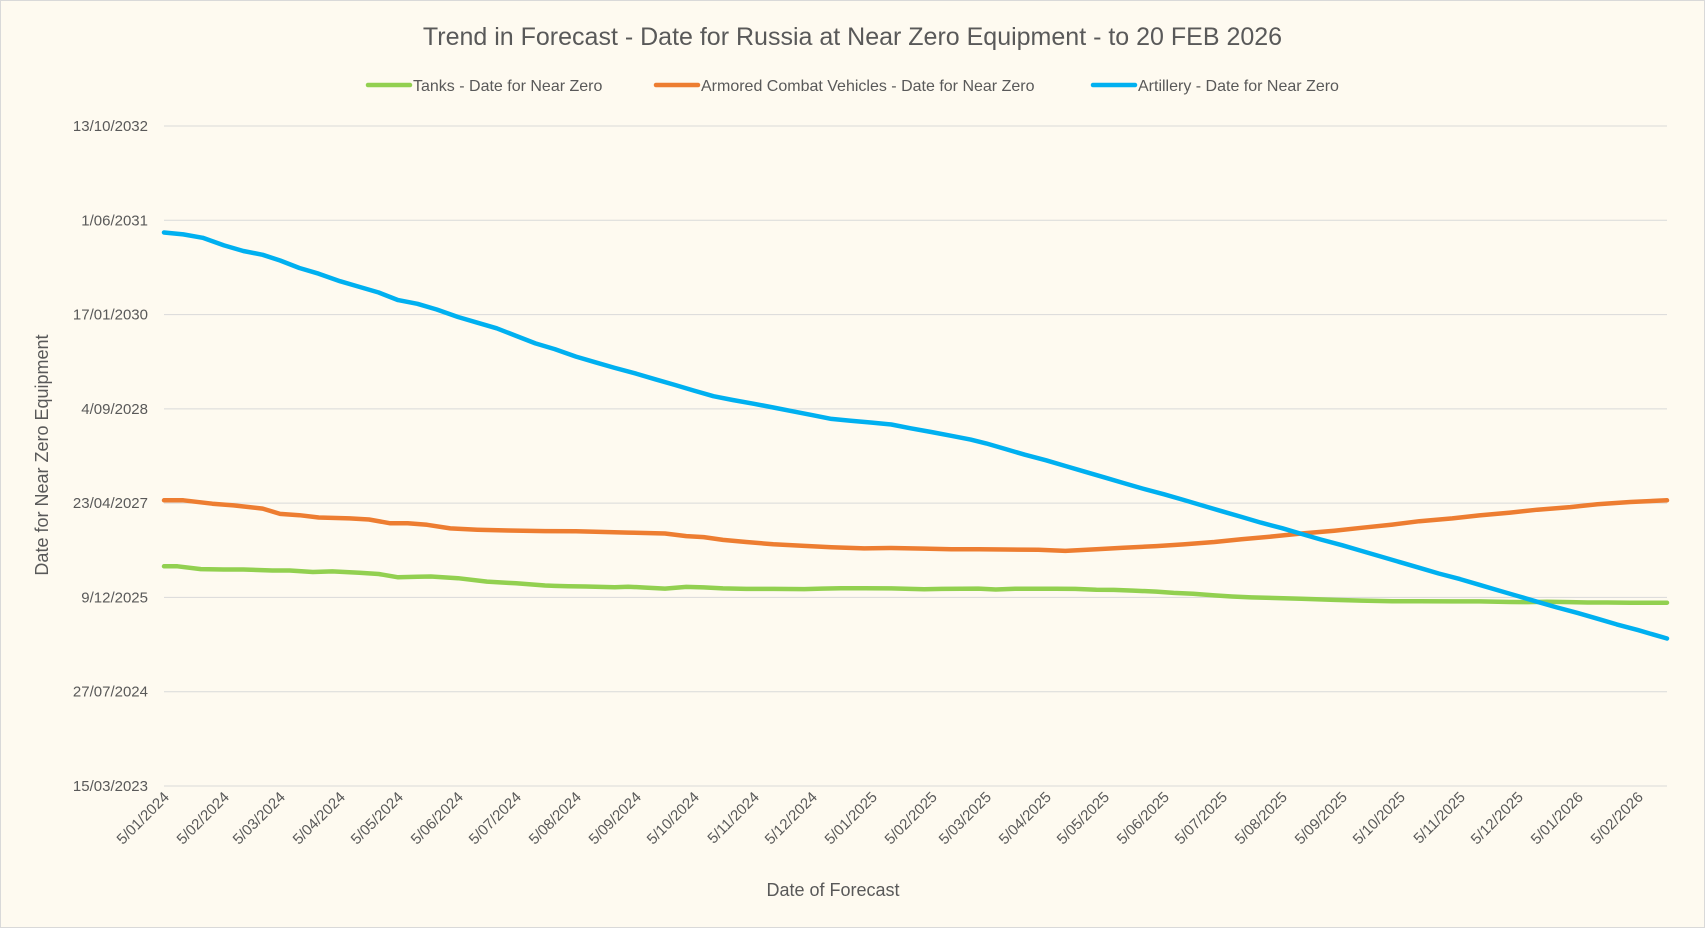  What do you see at coordinates (1617, 818) in the screenshot?
I see `x-tick-label: 5/02/2026` at bounding box center [1617, 818].